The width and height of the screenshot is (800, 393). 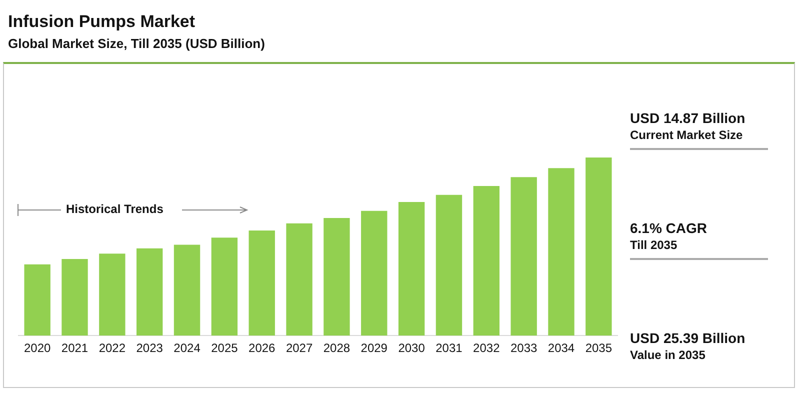 What do you see at coordinates (224, 348) in the screenshot?
I see `x-tick-label: 2025` at bounding box center [224, 348].